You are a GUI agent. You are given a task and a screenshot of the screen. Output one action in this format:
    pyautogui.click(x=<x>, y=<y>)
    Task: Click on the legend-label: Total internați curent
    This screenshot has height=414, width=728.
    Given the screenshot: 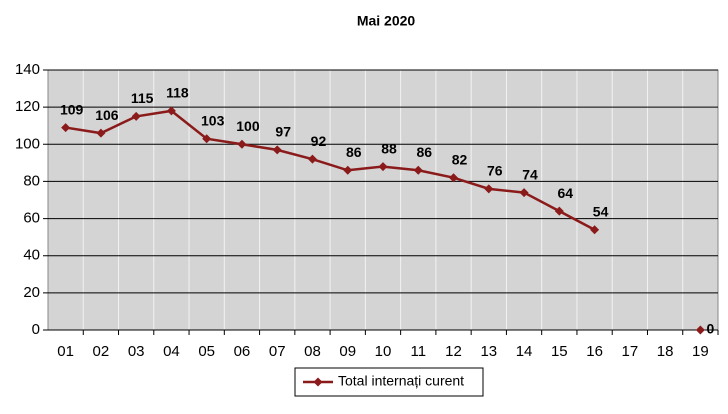 What is the action you would take?
    pyautogui.click(x=401, y=381)
    